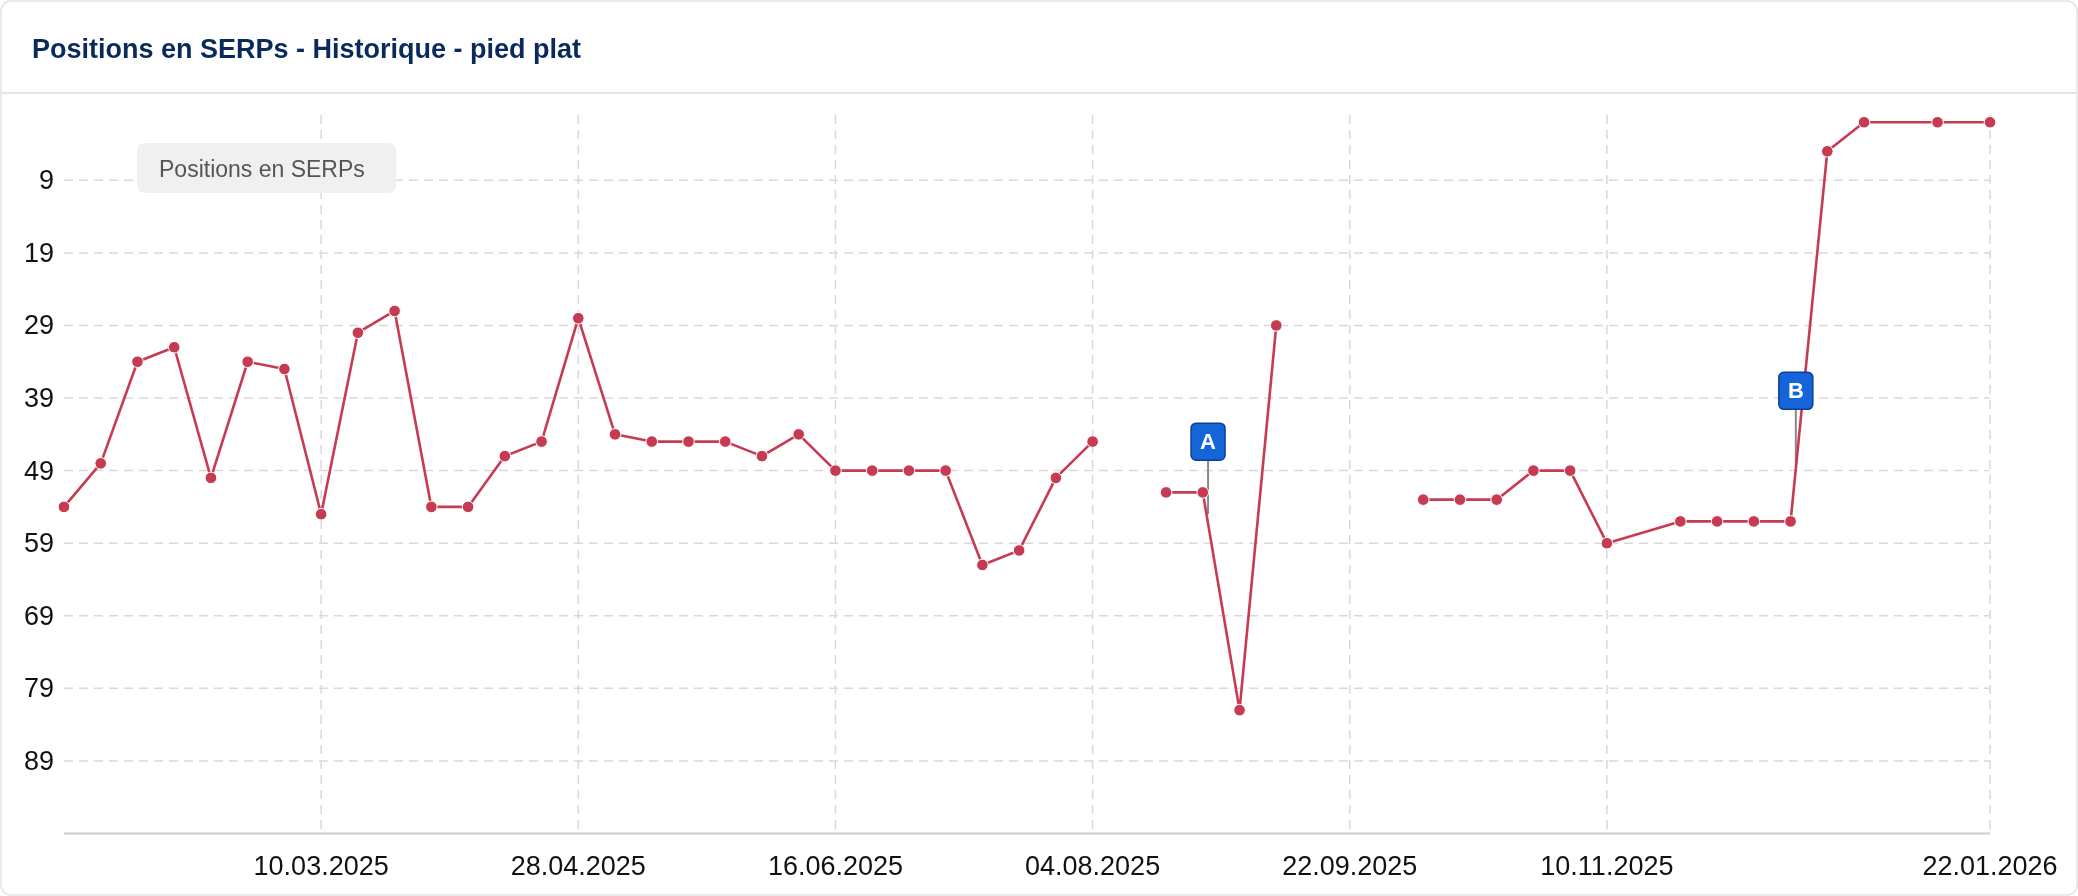 The height and width of the screenshot is (896, 2078). I want to click on y-tick-label: 19, so click(38, 252).